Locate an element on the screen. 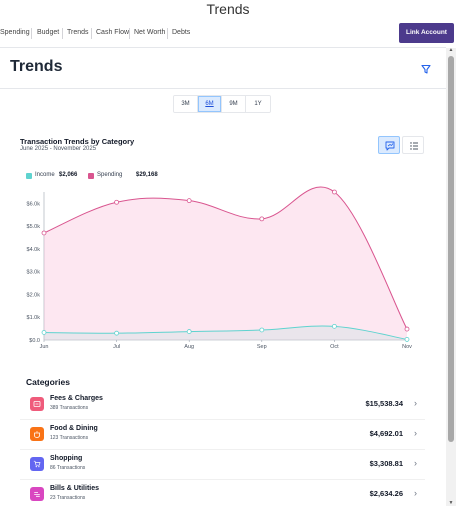 This screenshot has width=456, height=506. category-transaction-count: 389 Transactions is located at coordinates (69, 408).